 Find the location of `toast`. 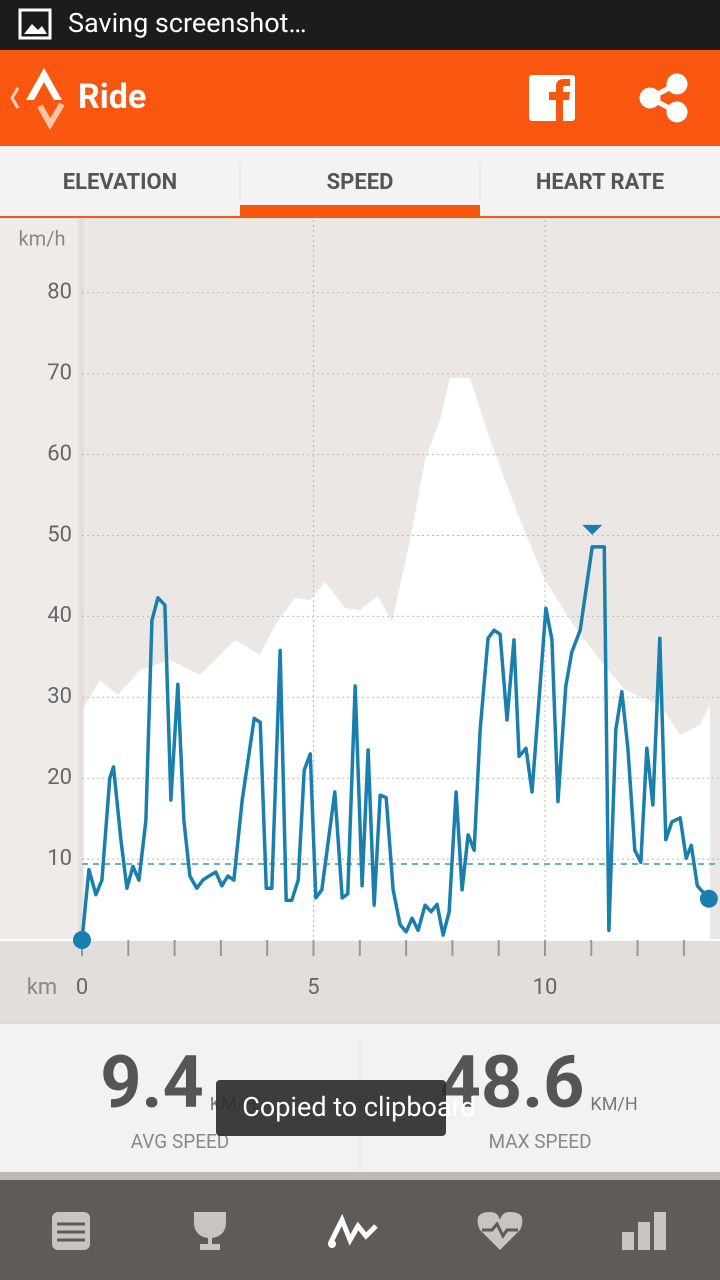

toast is located at coordinates (331, 1108).